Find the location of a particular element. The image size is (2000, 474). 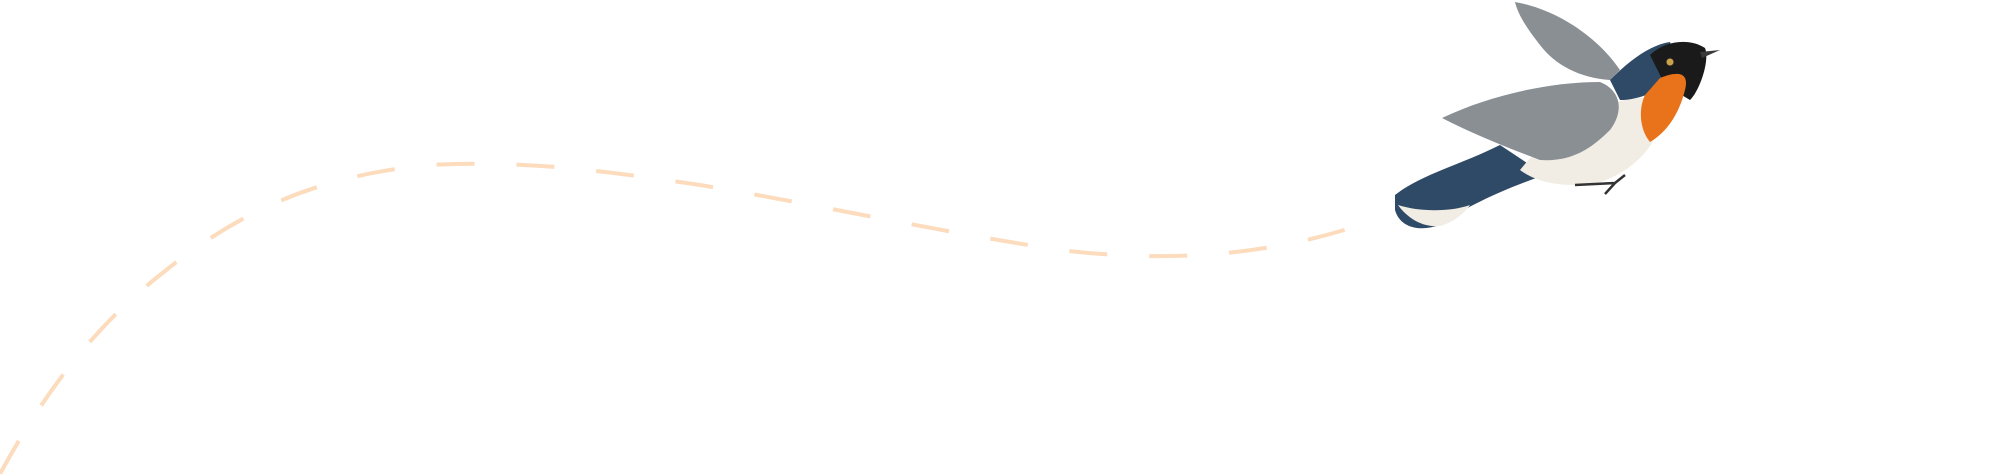

bird-legs is located at coordinates (1600, 184).